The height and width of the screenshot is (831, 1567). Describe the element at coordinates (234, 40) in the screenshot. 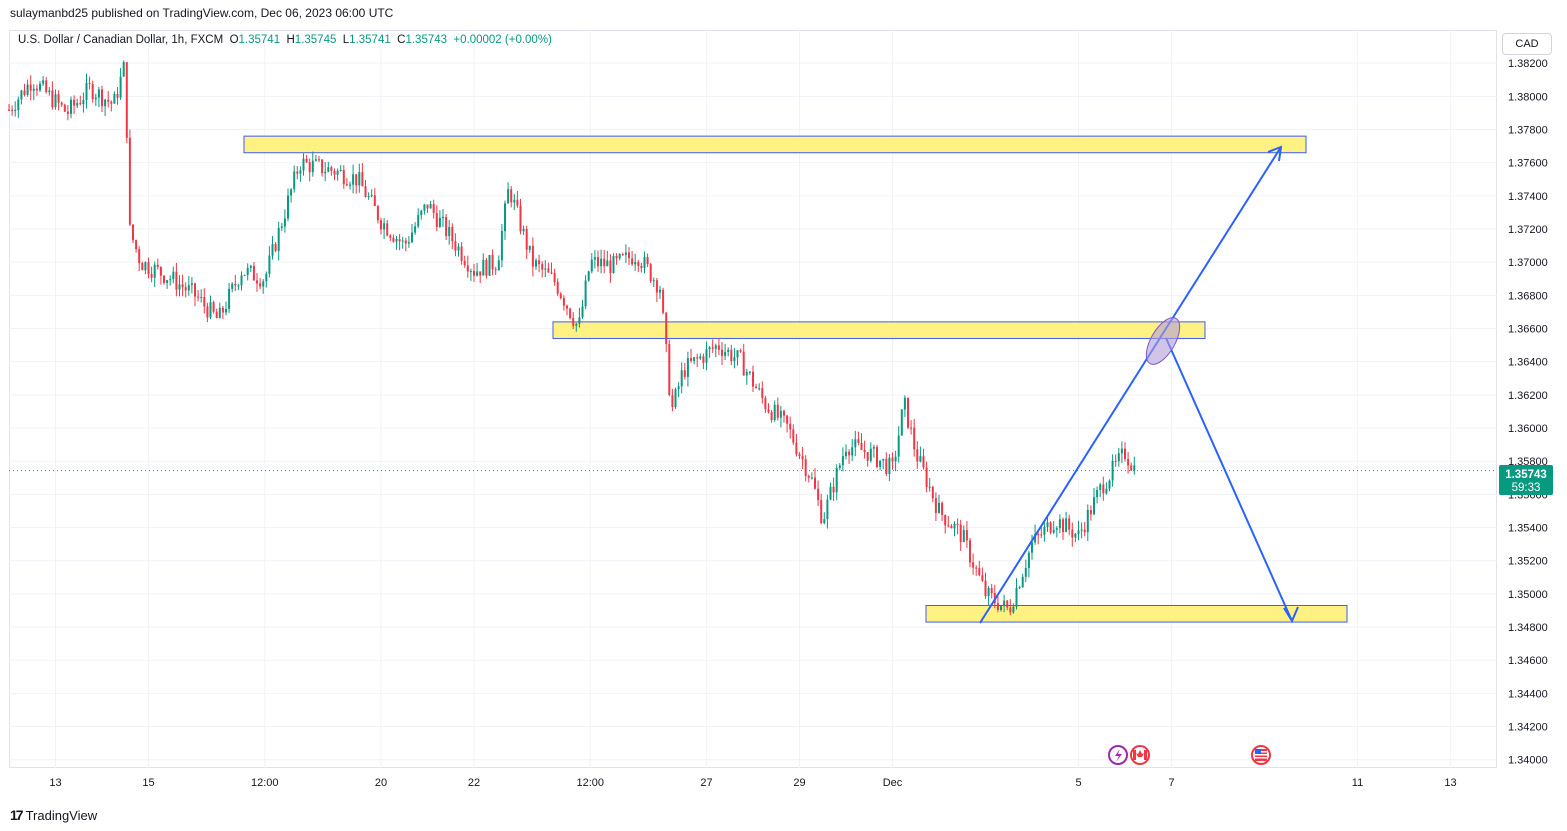

I see `open-label: O` at that location.